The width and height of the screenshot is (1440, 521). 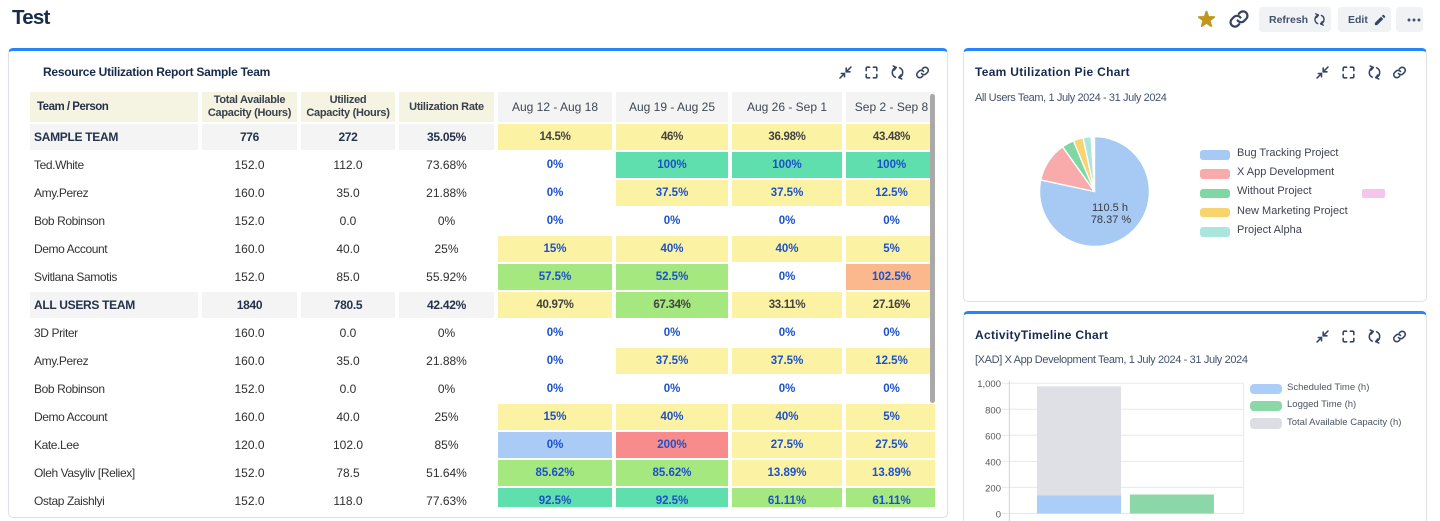 I want to click on svg-text: 200, so click(x=993, y=488).